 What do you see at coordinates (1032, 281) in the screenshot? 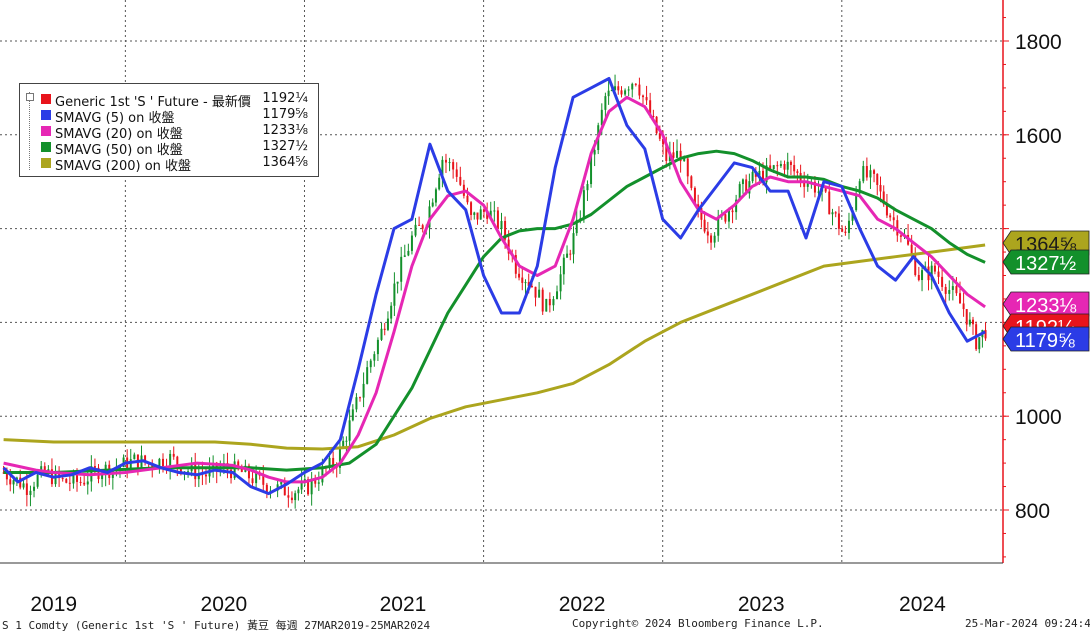
I see `y-axis: 800 1000 1600 1800` at bounding box center [1032, 281].